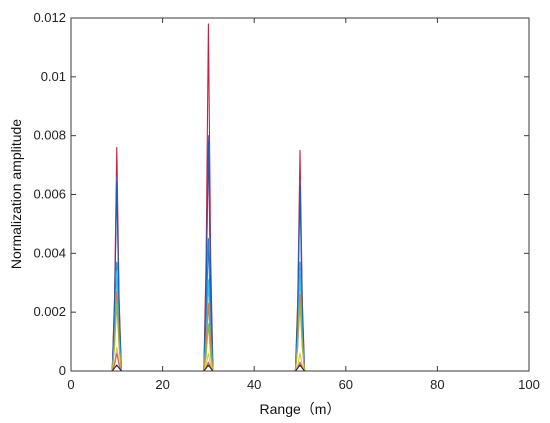 The image size is (550, 423). Describe the element at coordinates (346, 384) in the screenshot. I see `x-tick-label: 60` at that location.